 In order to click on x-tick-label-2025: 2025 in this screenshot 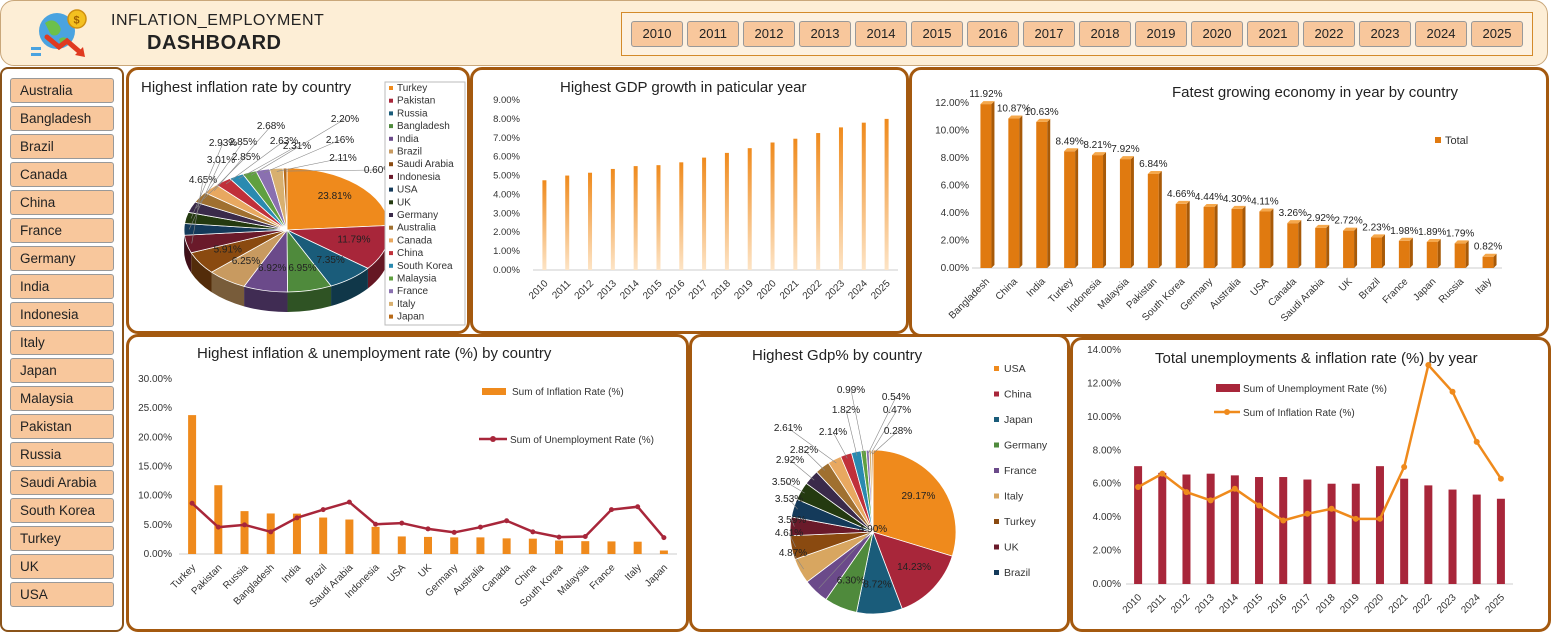, I will do `click(1496, 604)`.